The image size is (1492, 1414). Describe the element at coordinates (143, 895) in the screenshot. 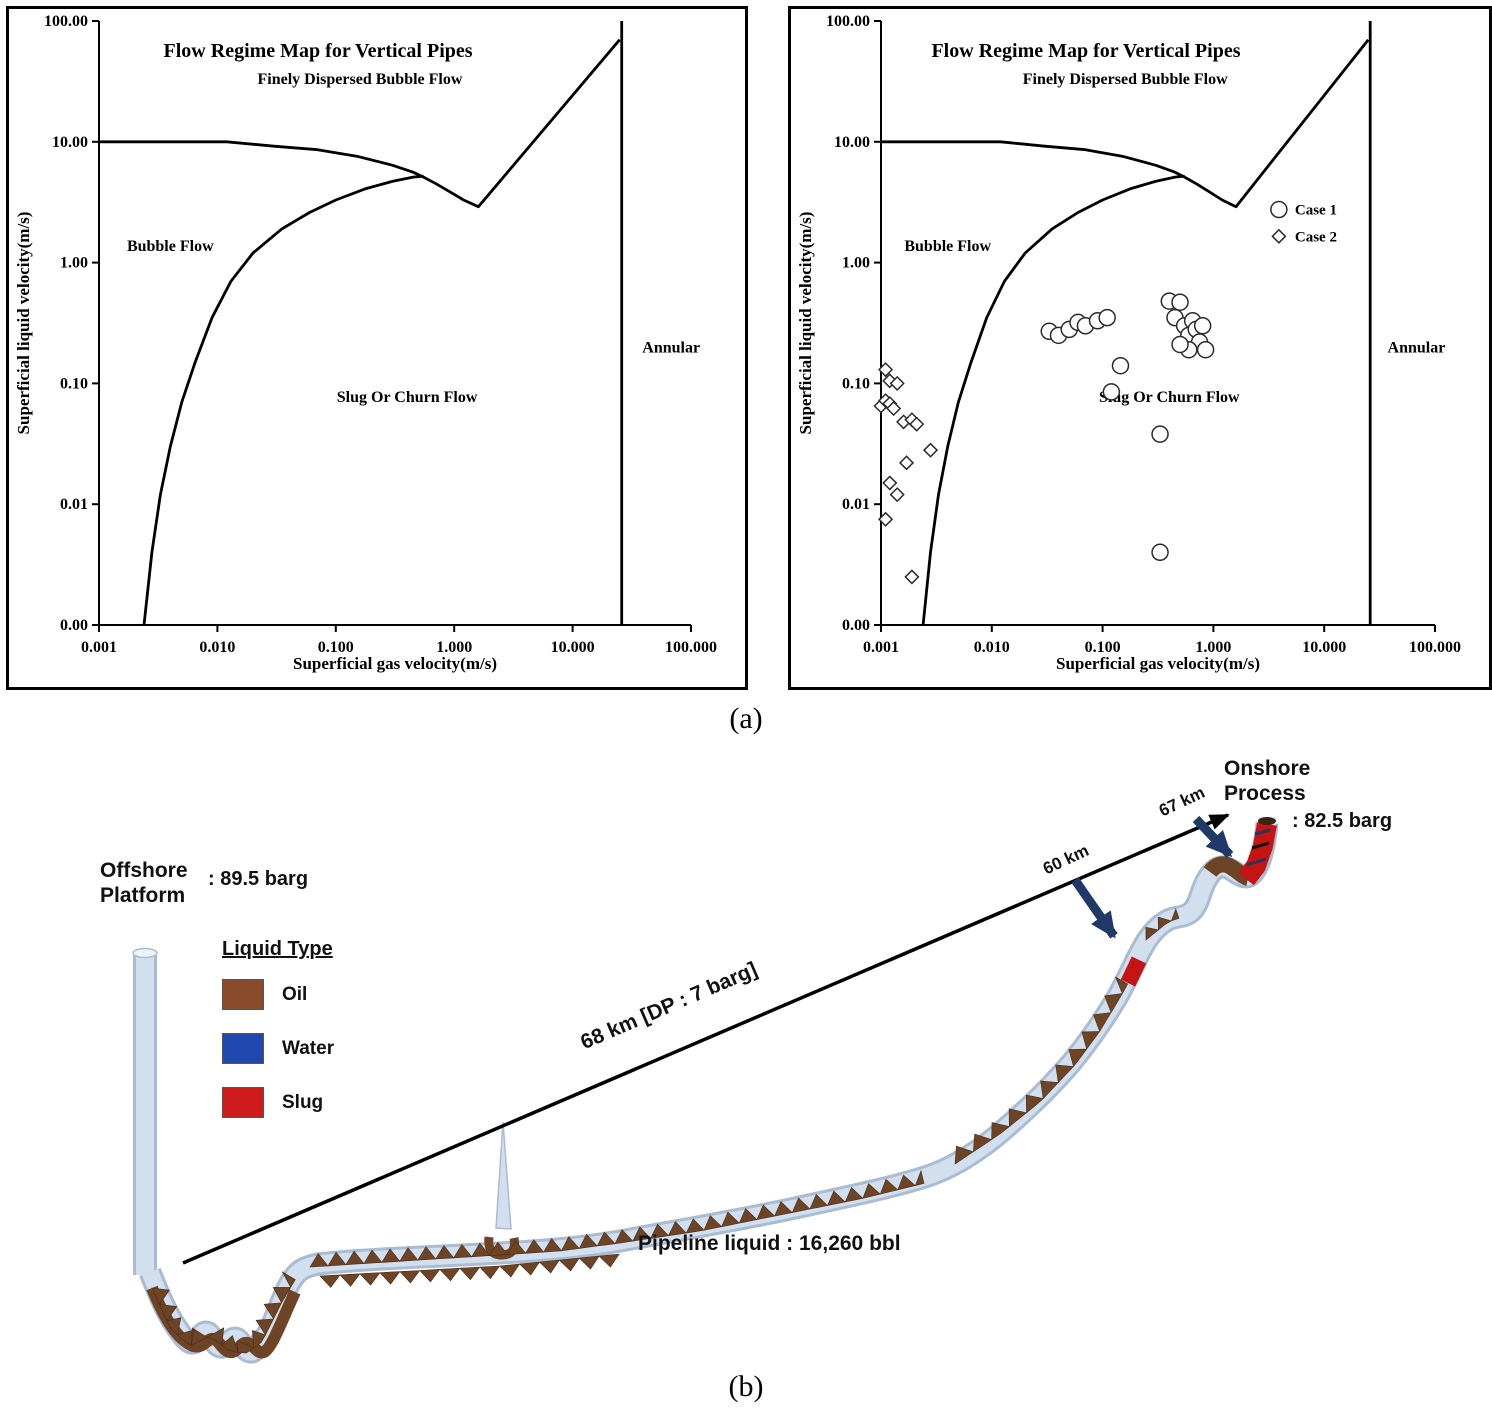

I see `offshore-line2: Platform` at that location.